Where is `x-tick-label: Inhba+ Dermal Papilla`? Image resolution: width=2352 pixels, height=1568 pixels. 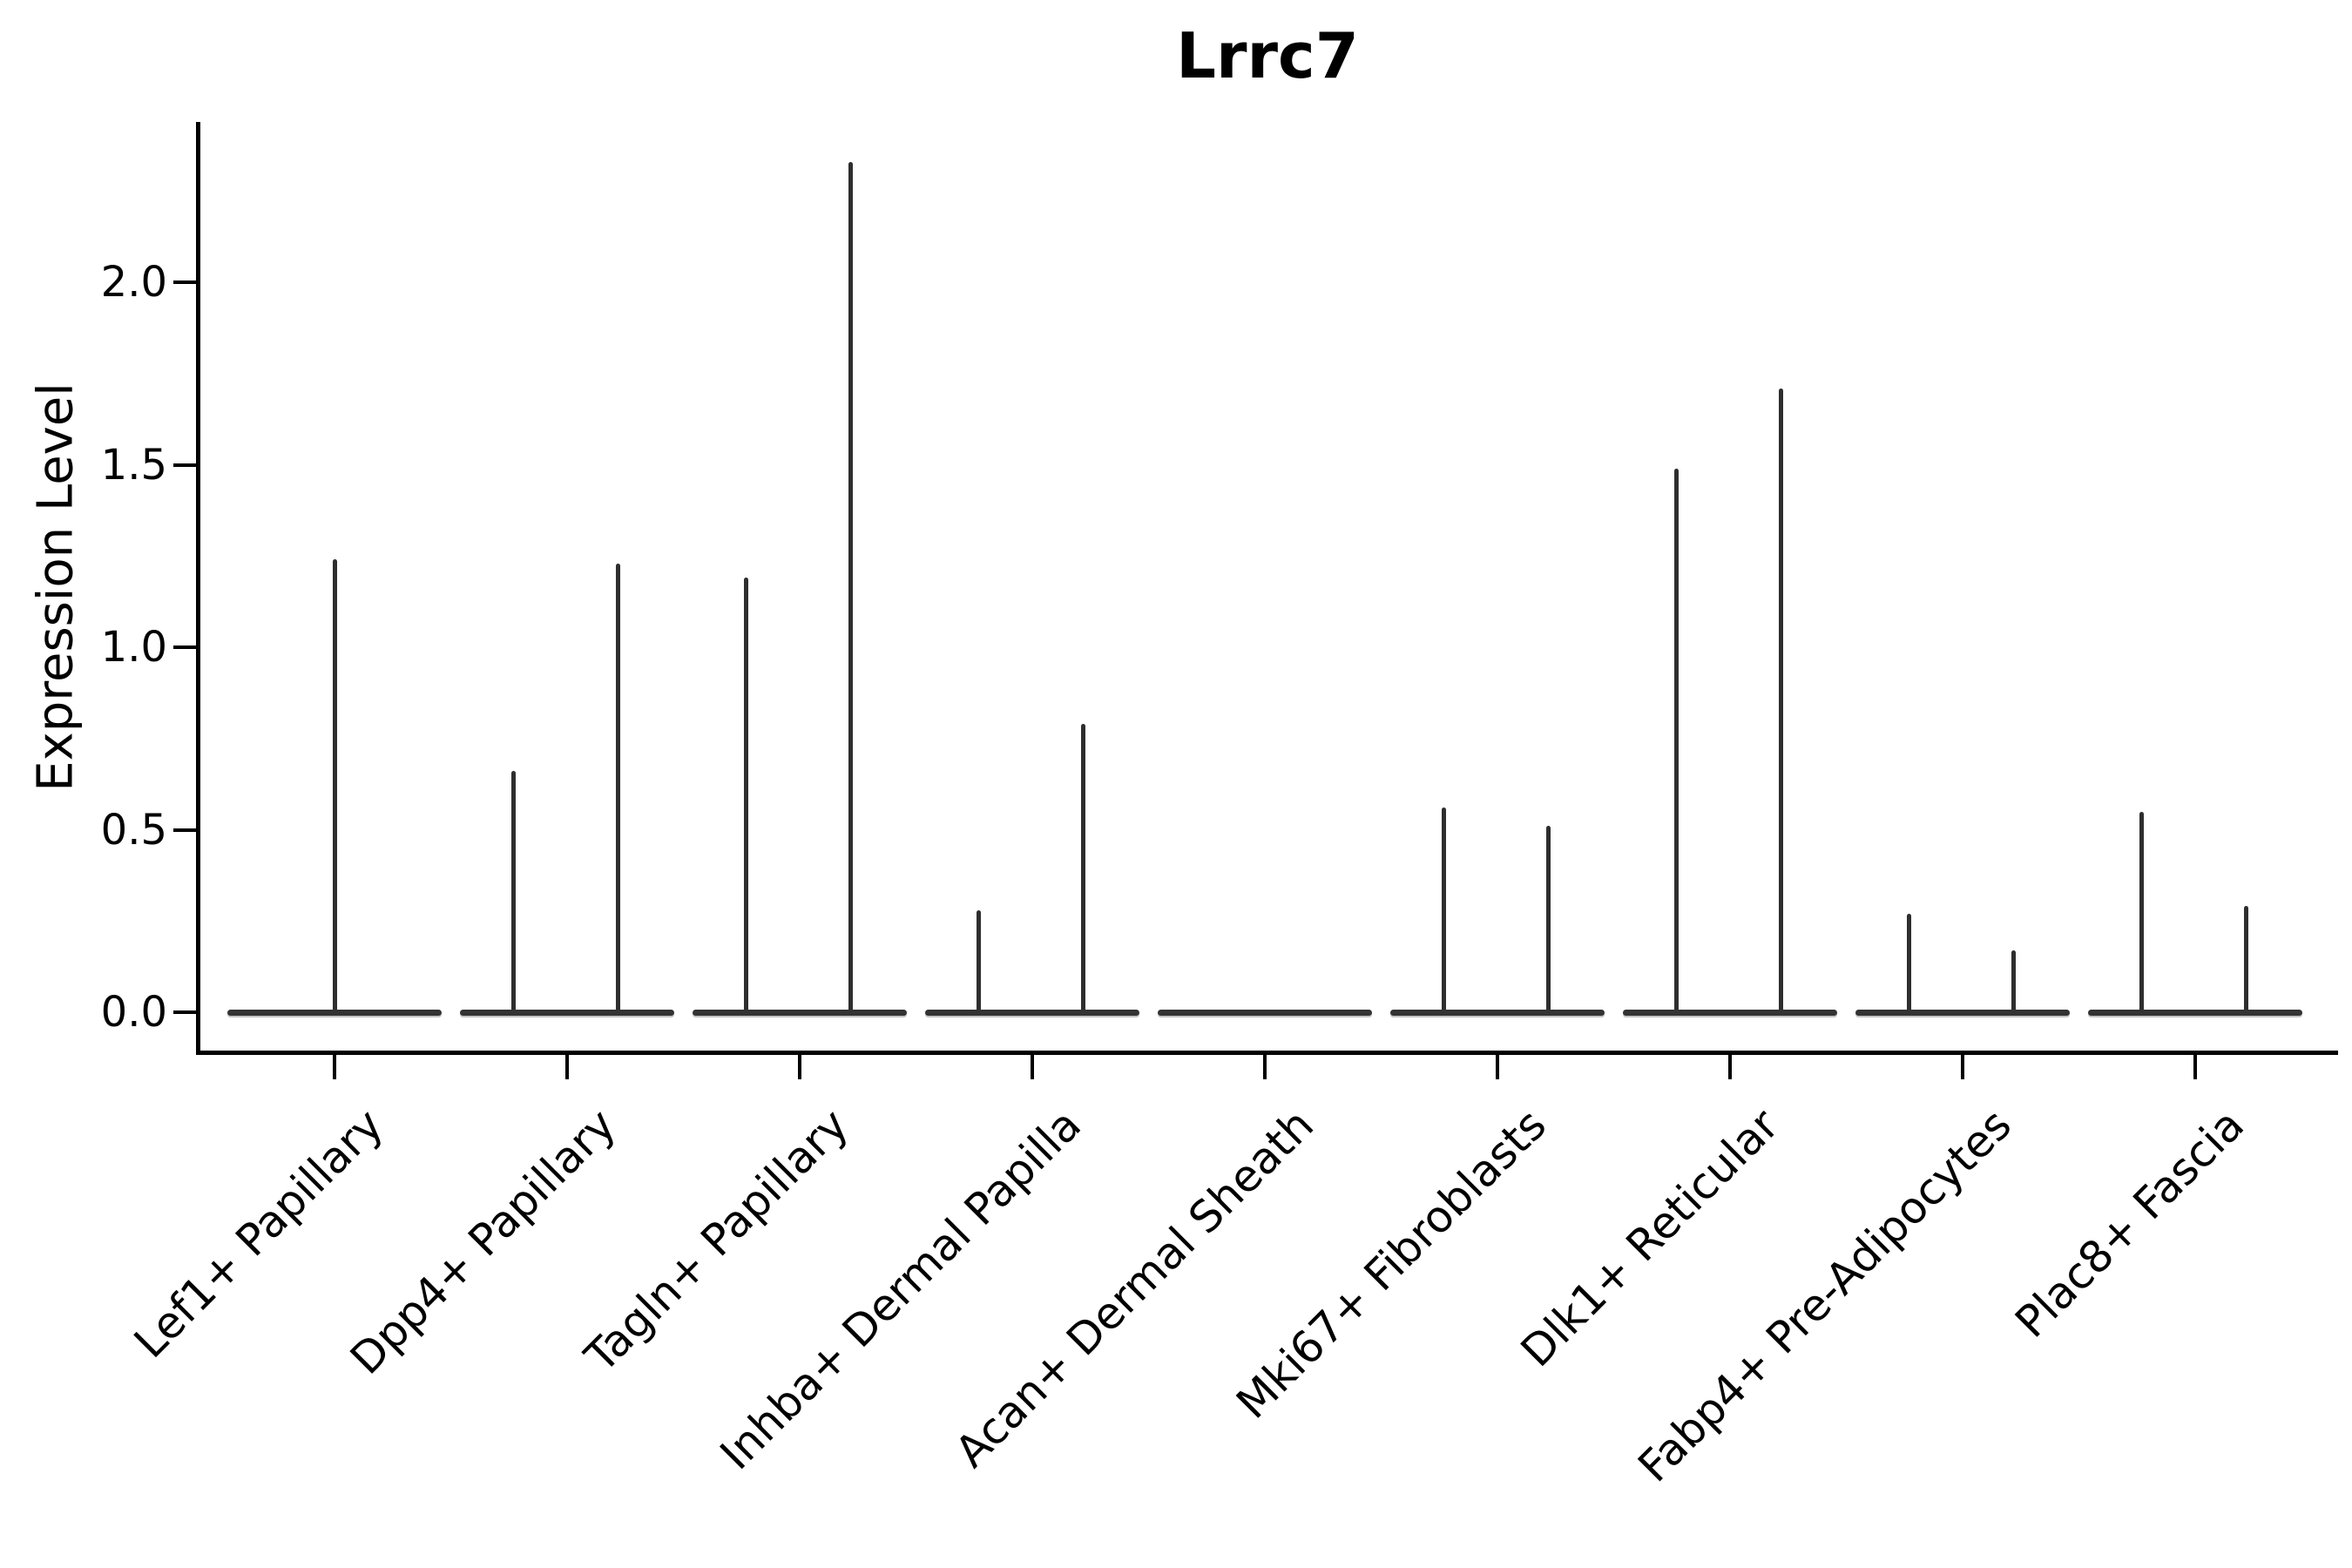
x-tick-label: Inhba+ Dermal Papilla is located at coordinates (901, 1290).